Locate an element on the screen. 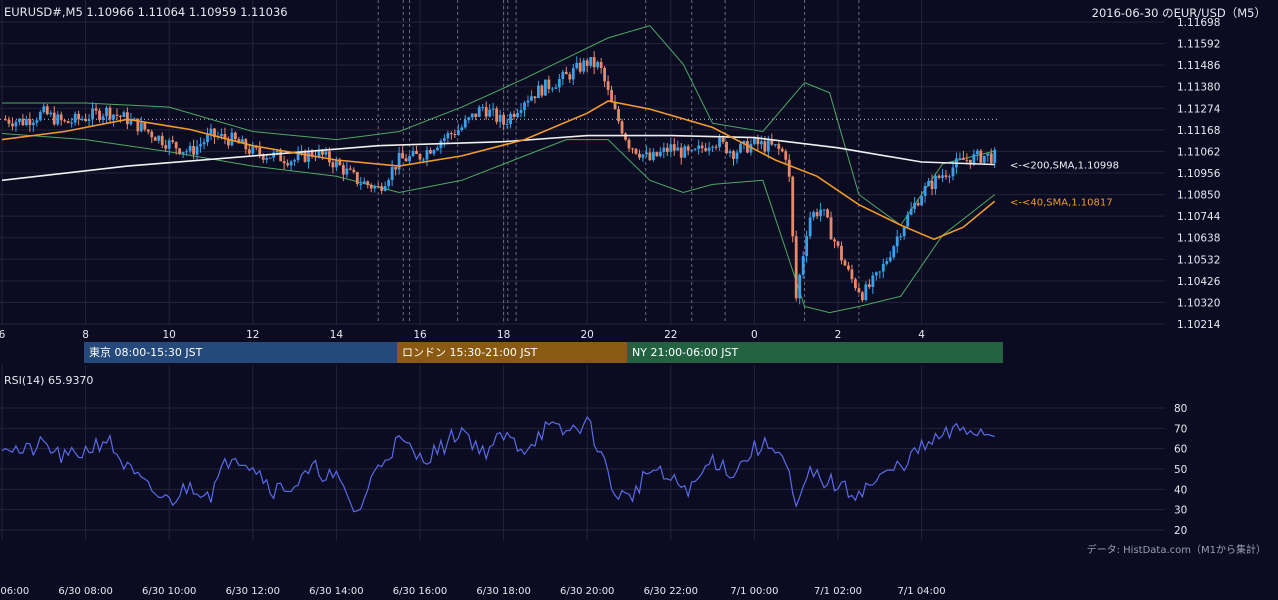 This screenshot has height=600, width=1278. rsi-title: RSI(14) 65.9370 is located at coordinates (49, 380).